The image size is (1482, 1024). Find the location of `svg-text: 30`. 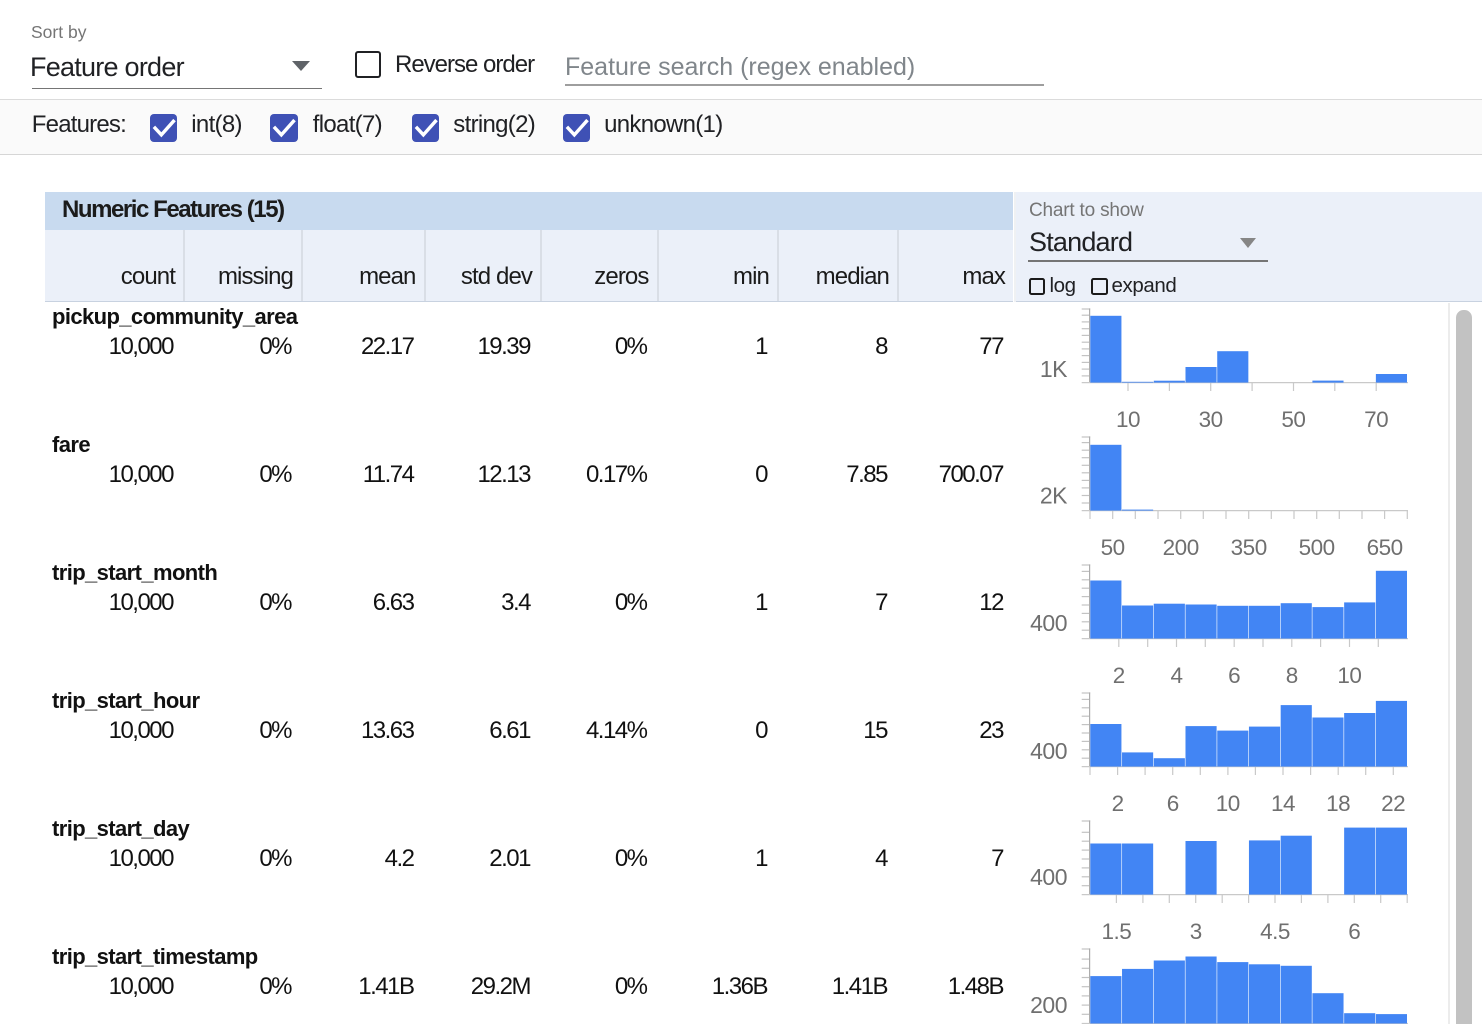

svg-text: 30 is located at coordinates (1211, 418).